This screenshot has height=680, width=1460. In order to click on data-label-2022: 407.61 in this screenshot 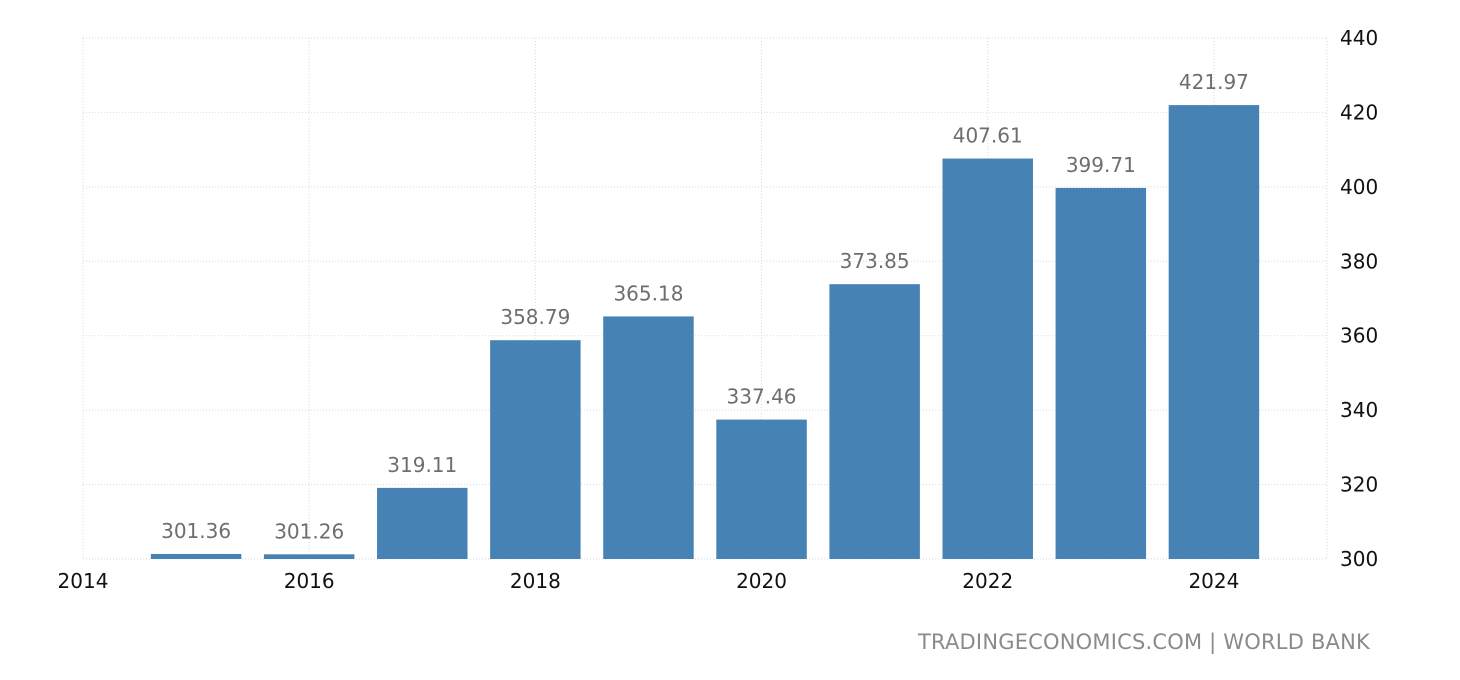, I will do `click(988, 136)`.